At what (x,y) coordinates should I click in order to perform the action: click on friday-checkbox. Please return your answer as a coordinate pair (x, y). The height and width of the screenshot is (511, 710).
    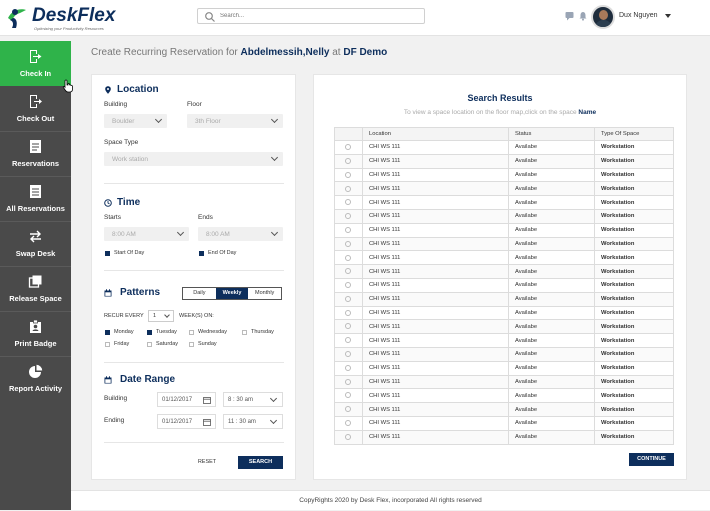
    Looking at the image, I should click on (107, 344).